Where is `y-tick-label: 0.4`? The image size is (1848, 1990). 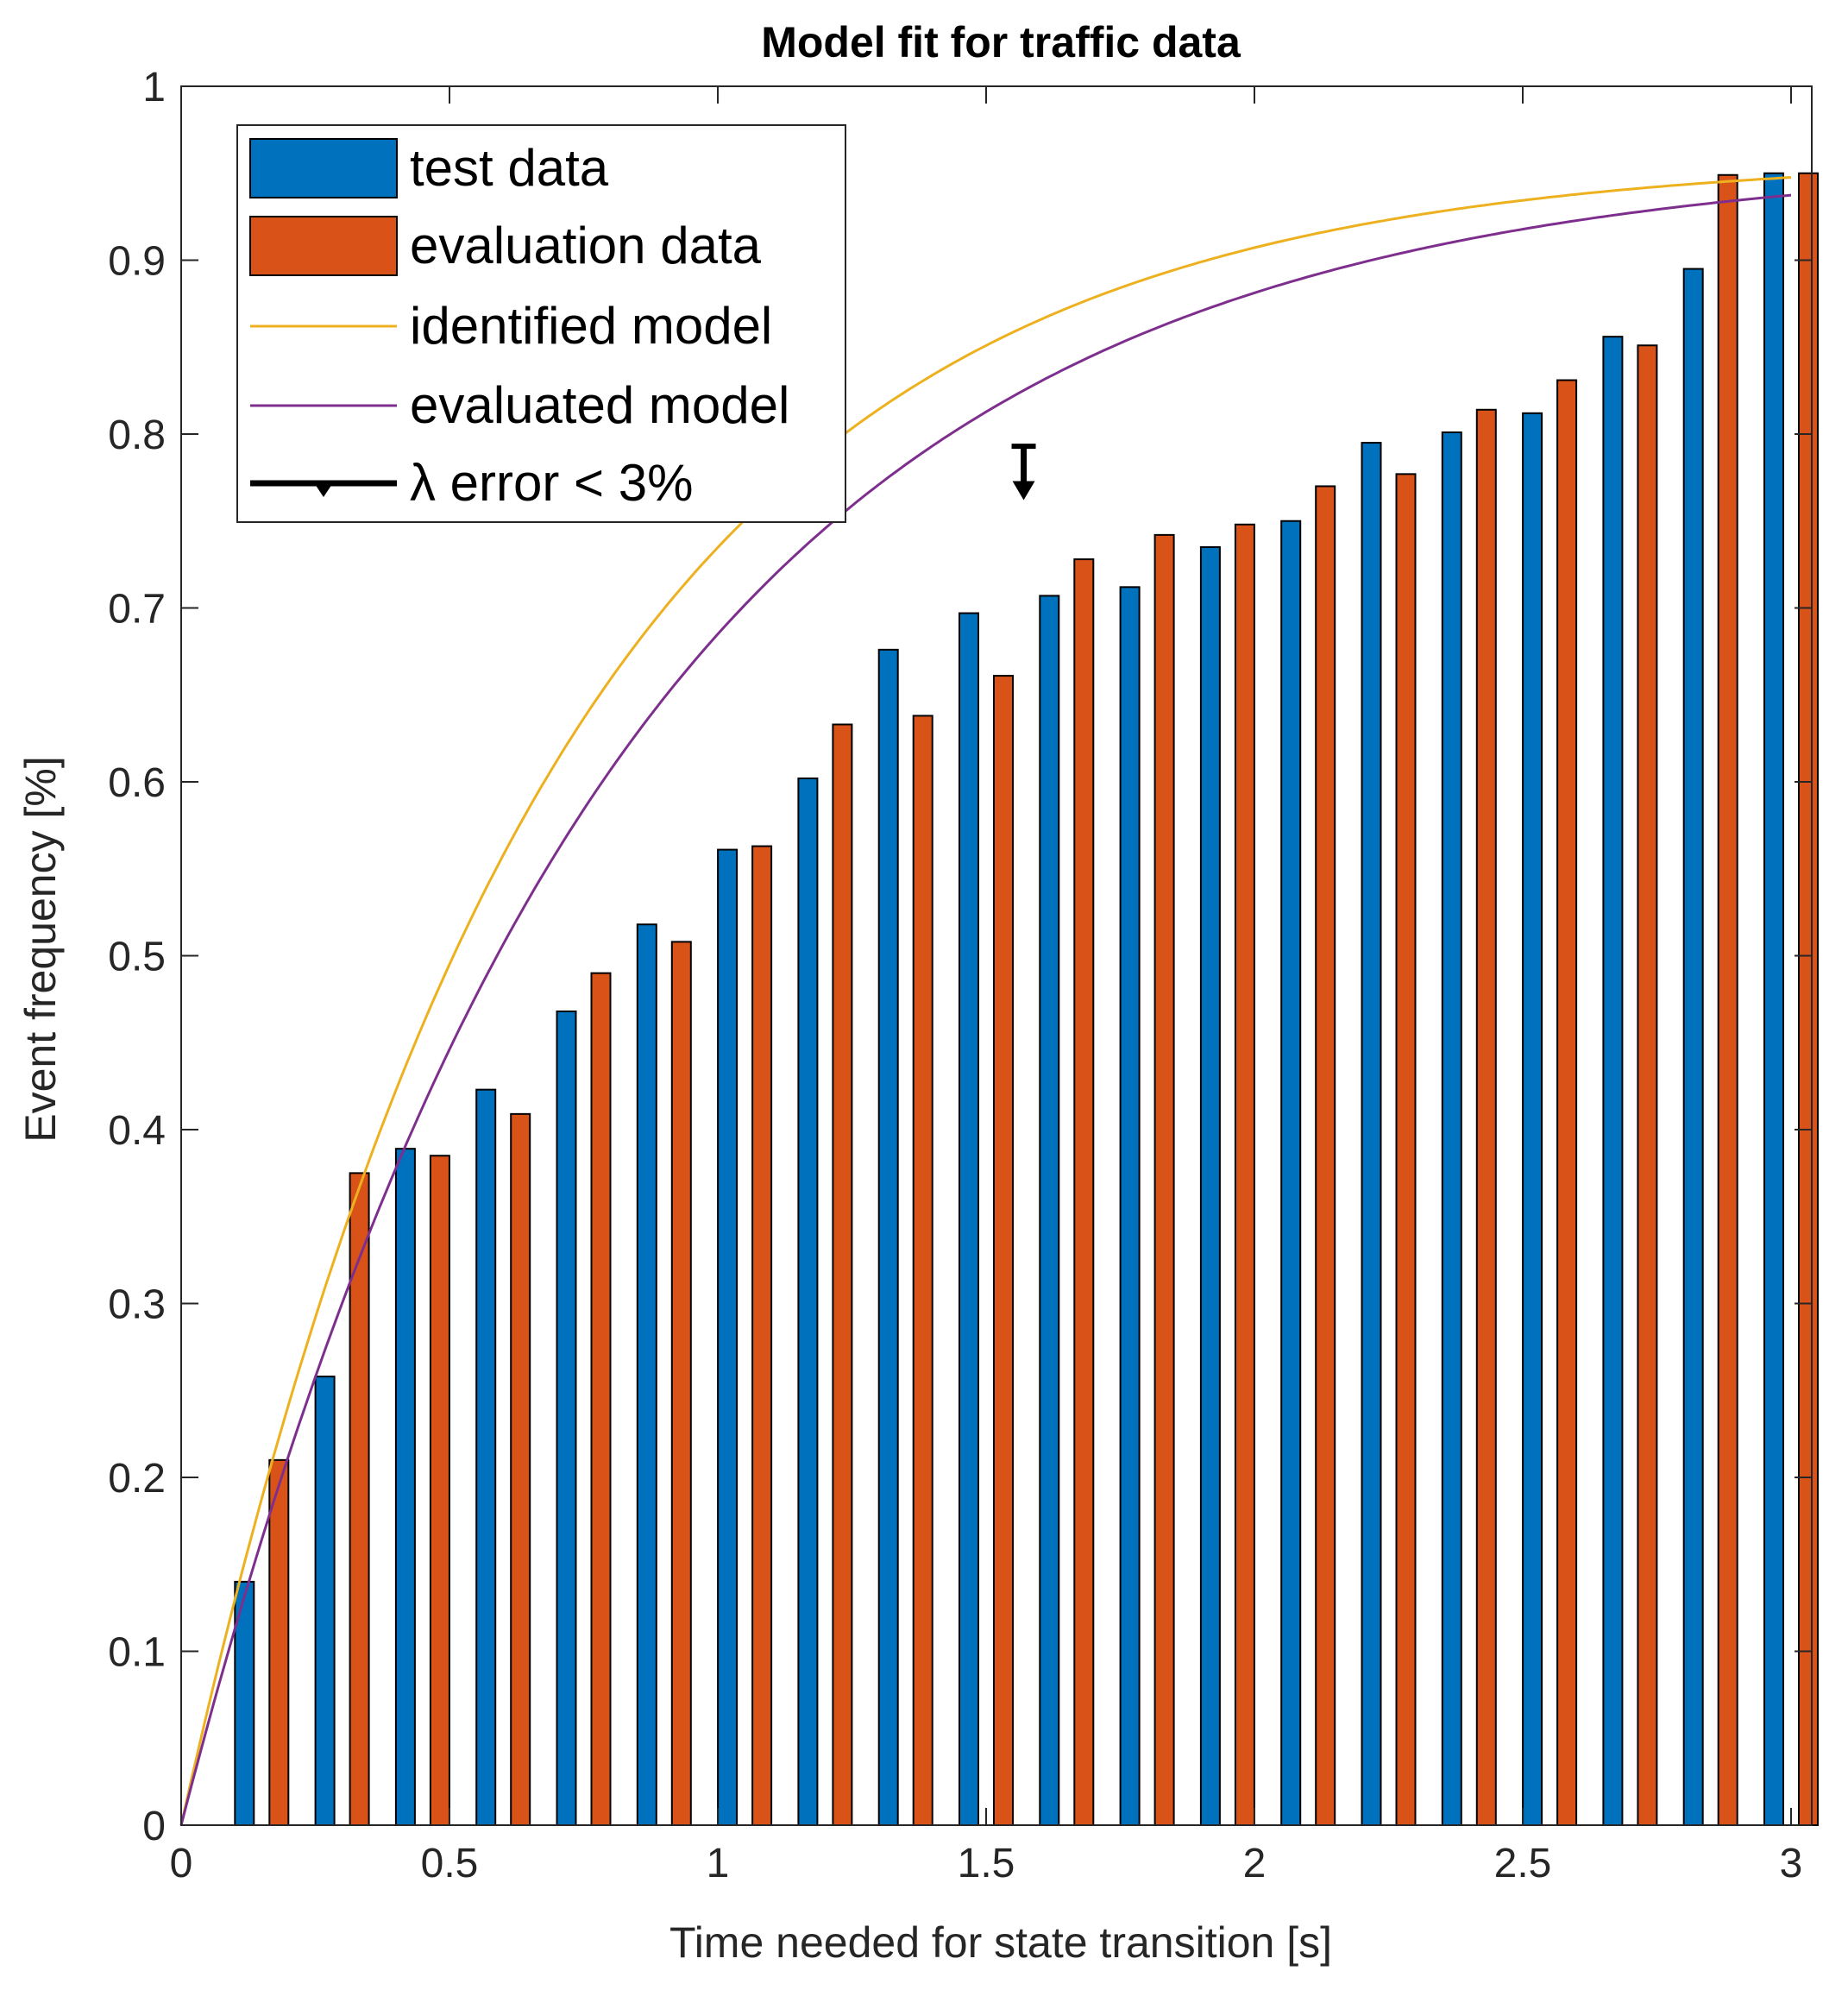 y-tick-label: 0.4 is located at coordinates (137, 1131).